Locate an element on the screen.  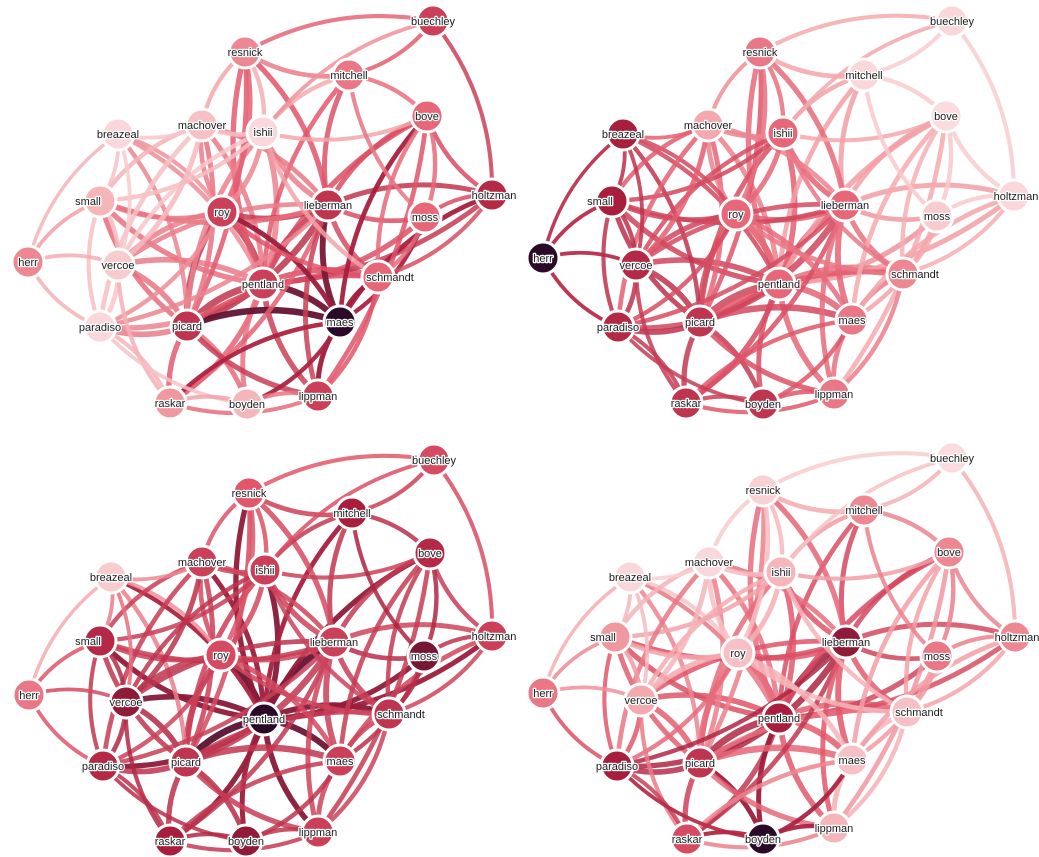
edge-buechley-ishii is located at coordinates (348, 76).